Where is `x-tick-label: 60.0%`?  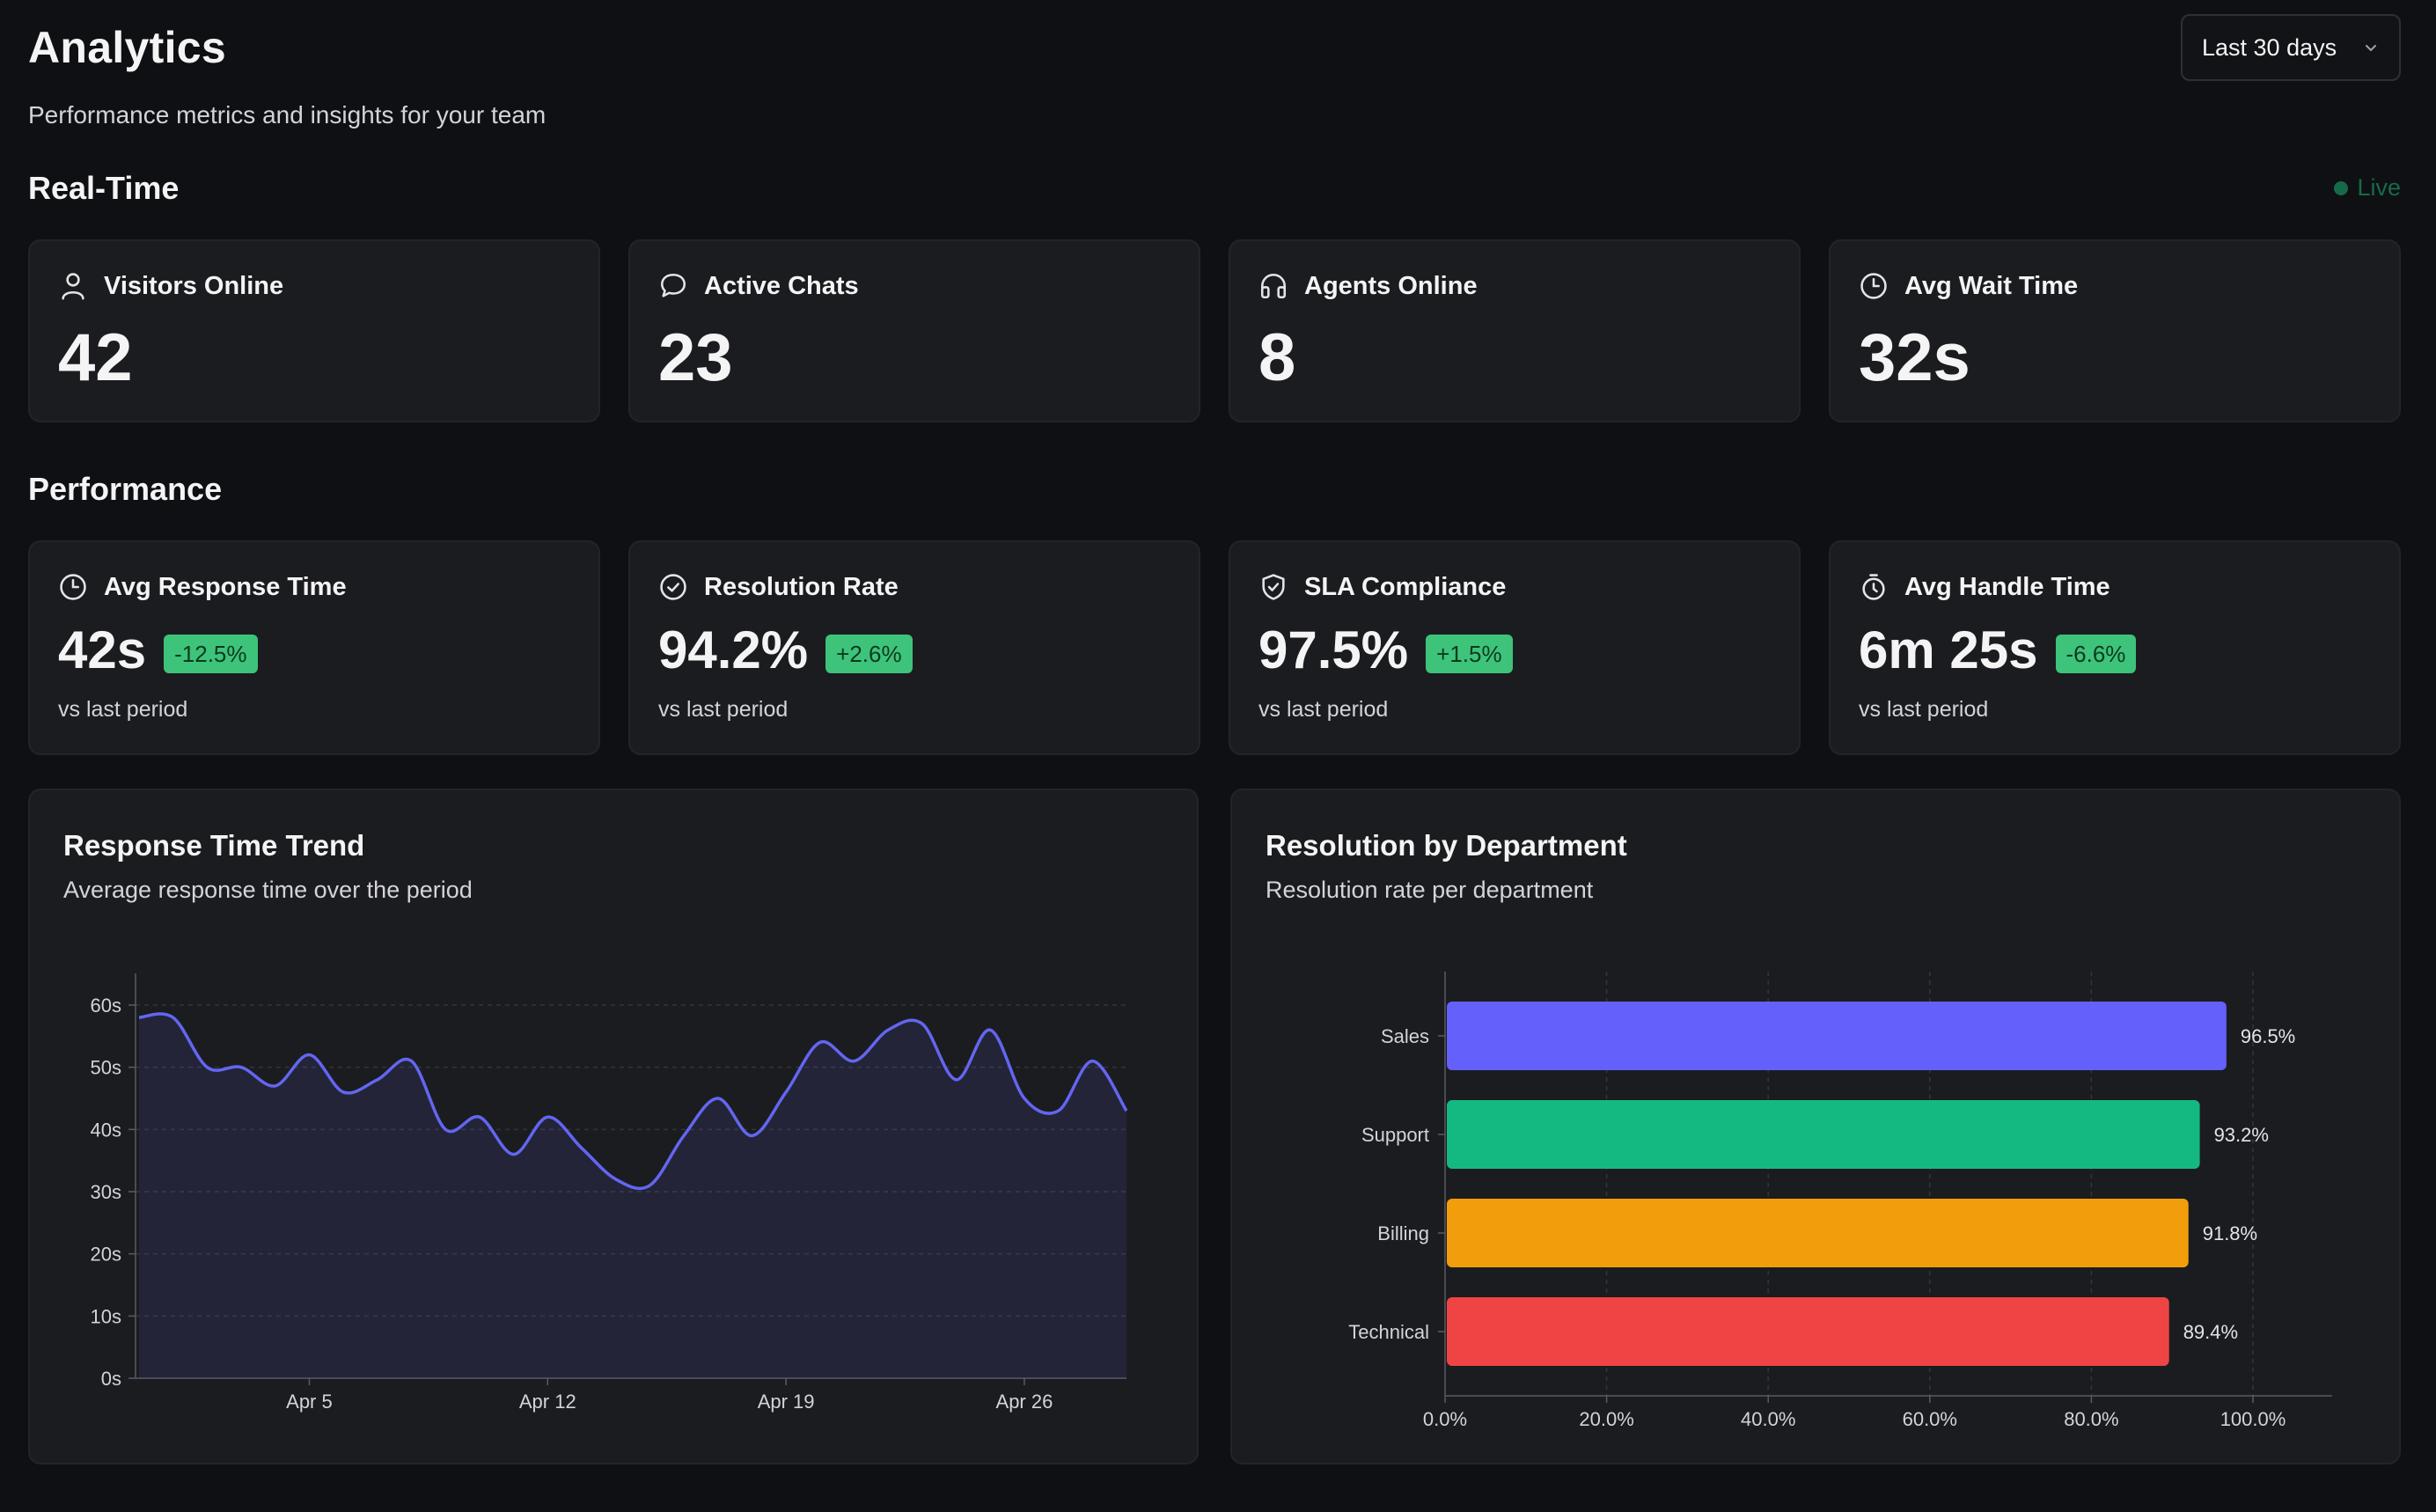
x-tick-label: 60.0% is located at coordinates (1930, 1419).